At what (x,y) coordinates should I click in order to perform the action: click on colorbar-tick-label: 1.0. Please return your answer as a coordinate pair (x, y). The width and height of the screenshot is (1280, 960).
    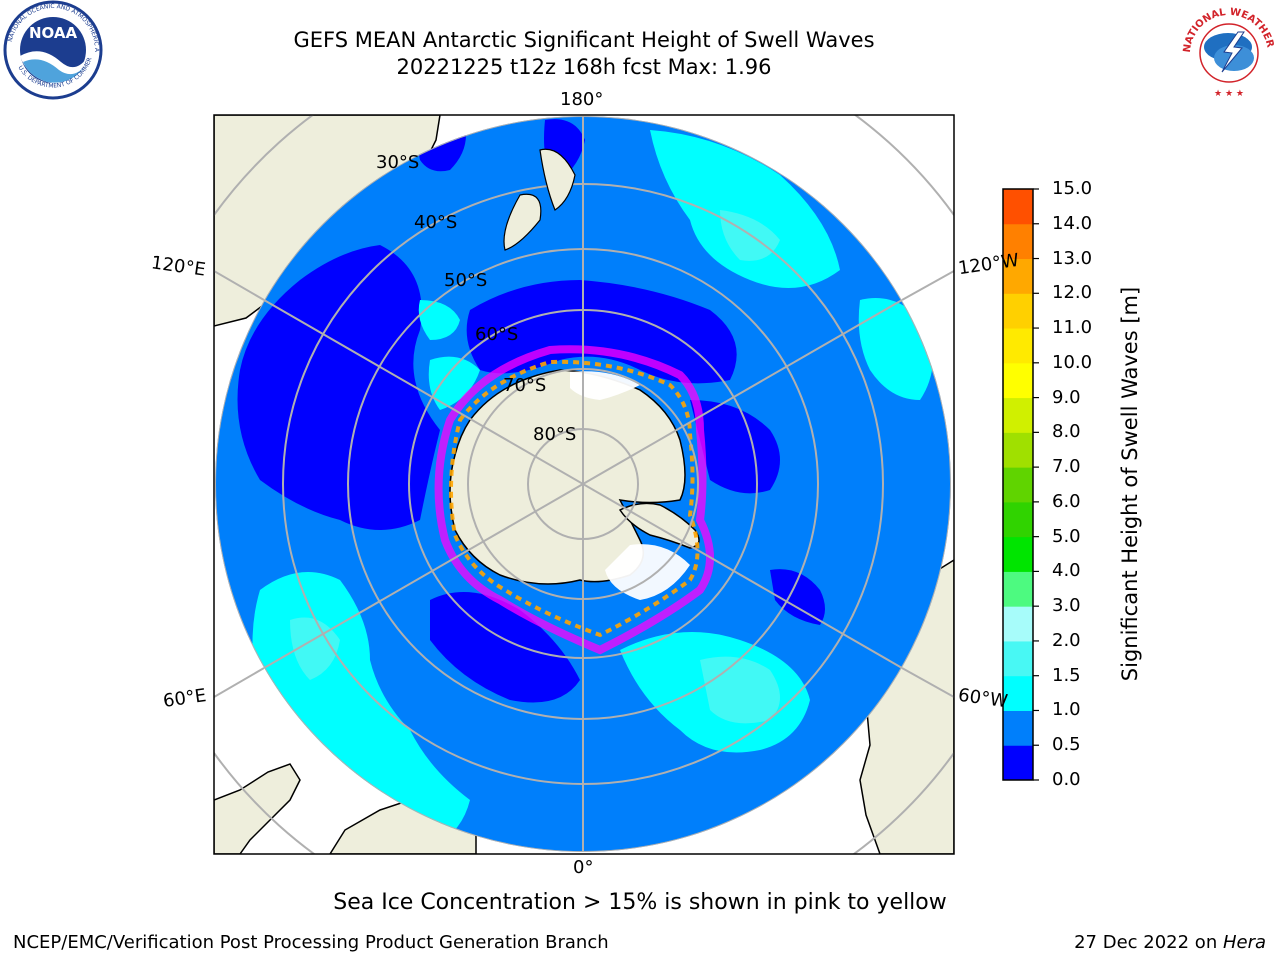
    Looking at the image, I should click on (1066, 710).